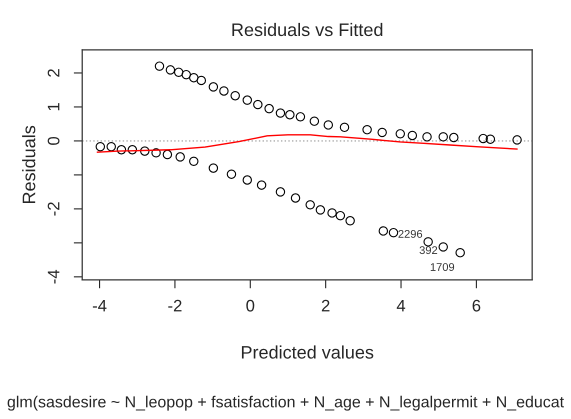 The image size is (571, 419). I want to click on annotation: 392, so click(429, 250).